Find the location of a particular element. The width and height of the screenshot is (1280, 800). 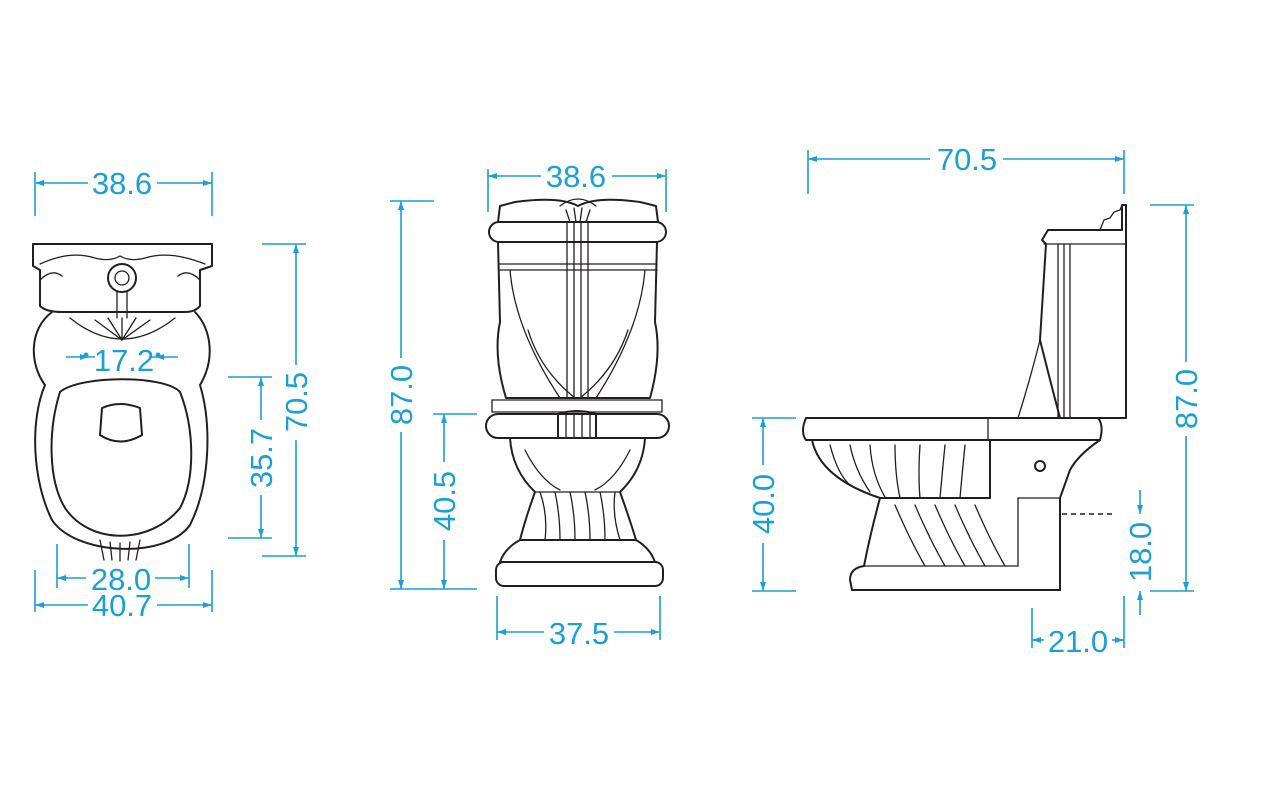

top-view-toilet-outline is located at coordinates (122, 402).